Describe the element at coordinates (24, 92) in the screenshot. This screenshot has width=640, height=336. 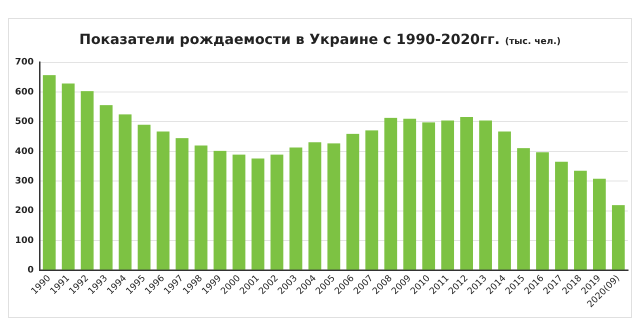
I see `y-tick-label: 600` at that location.